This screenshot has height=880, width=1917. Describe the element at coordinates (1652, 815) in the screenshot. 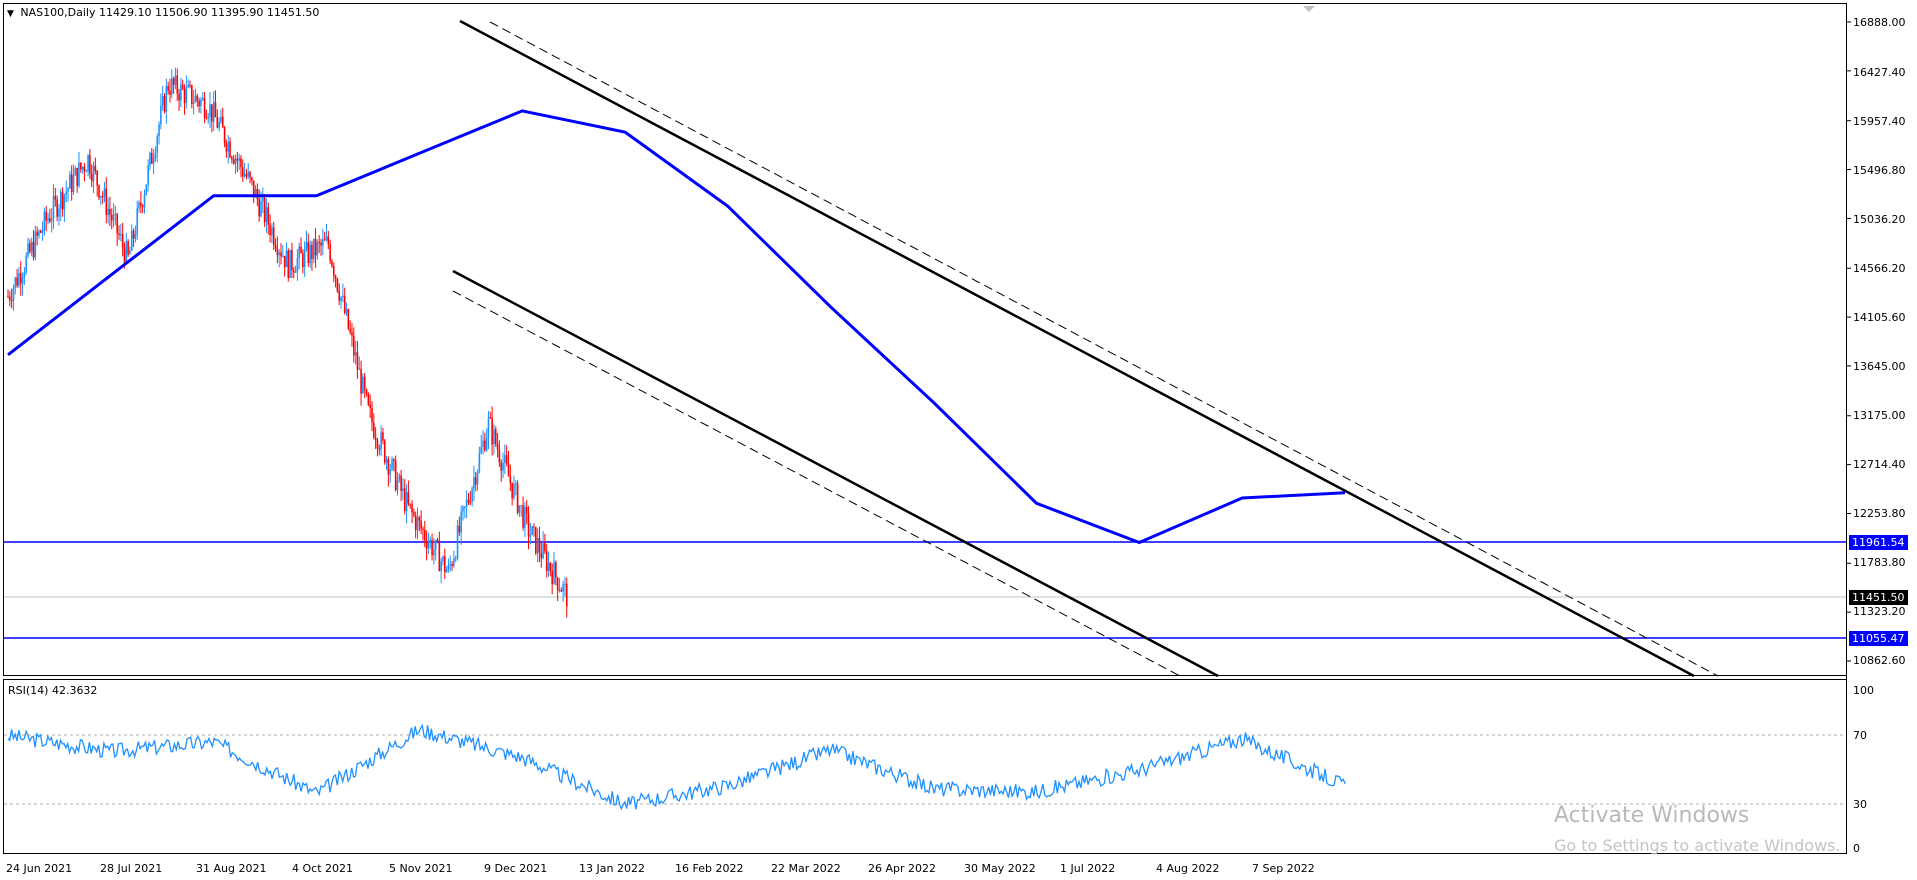

I see `activate-windows-title: Activate Windows` at that location.